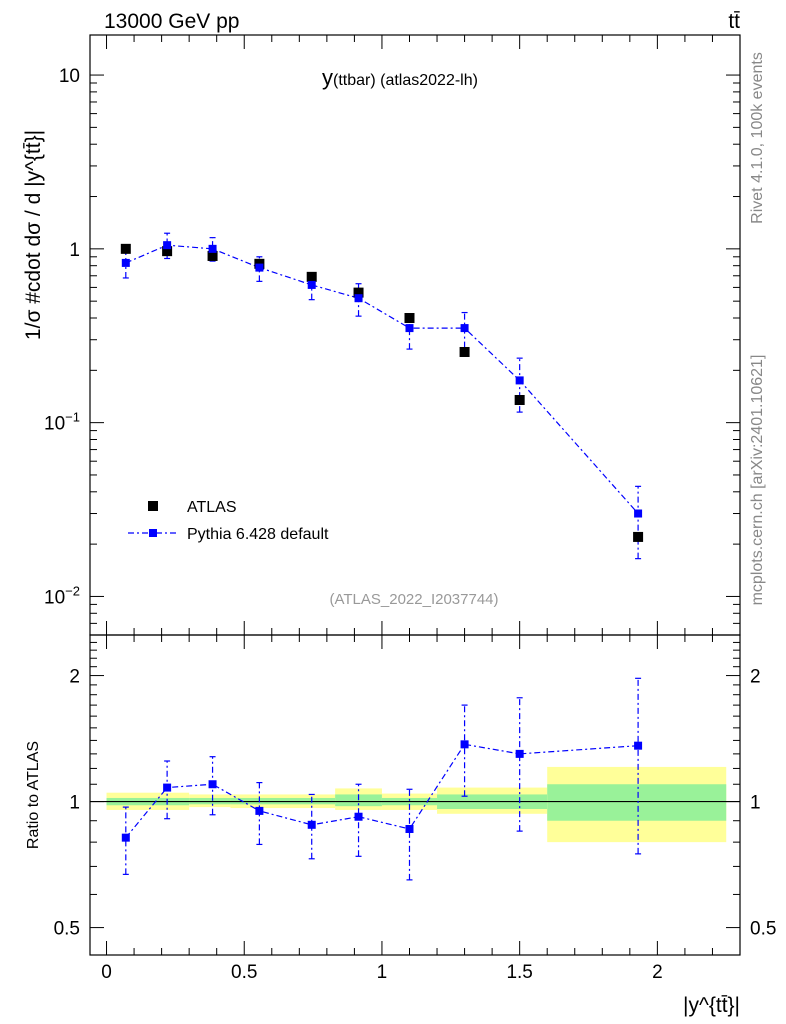  Describe the element at coordinates (212, 507) in the screenshot. I see `legend-atlas-label: ATLAS` at that location.